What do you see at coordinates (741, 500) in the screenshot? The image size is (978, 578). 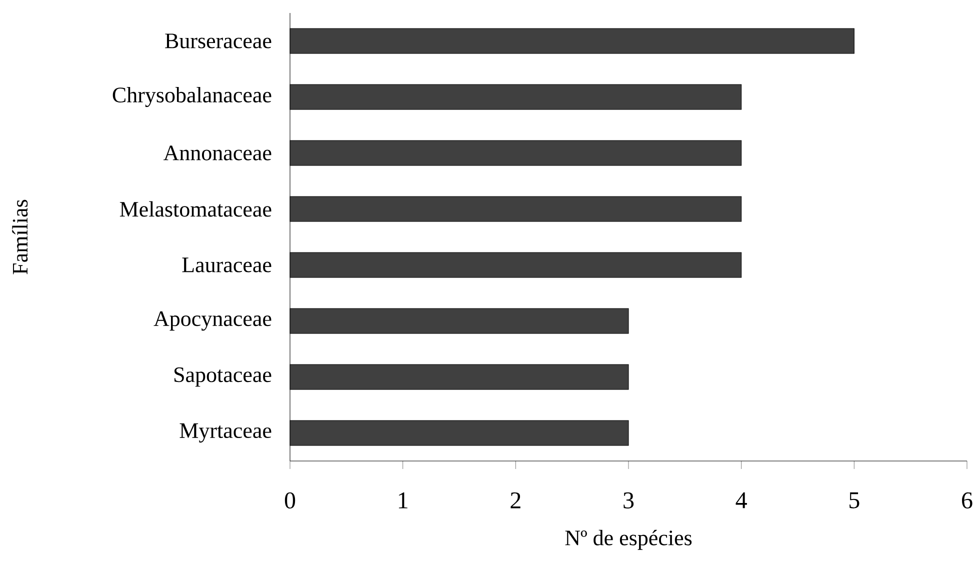 I see `x-tick-label: 4` at bounding box center [741, 500].